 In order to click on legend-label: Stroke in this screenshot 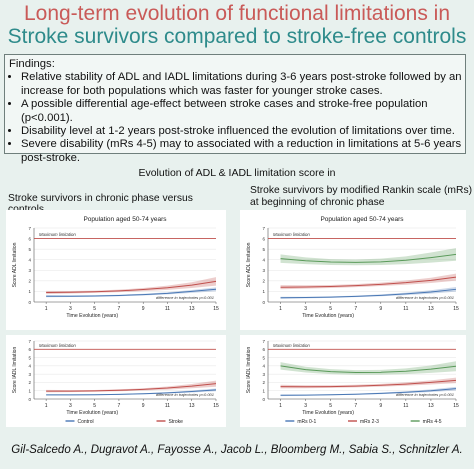, I will do `click(176, 422)`.